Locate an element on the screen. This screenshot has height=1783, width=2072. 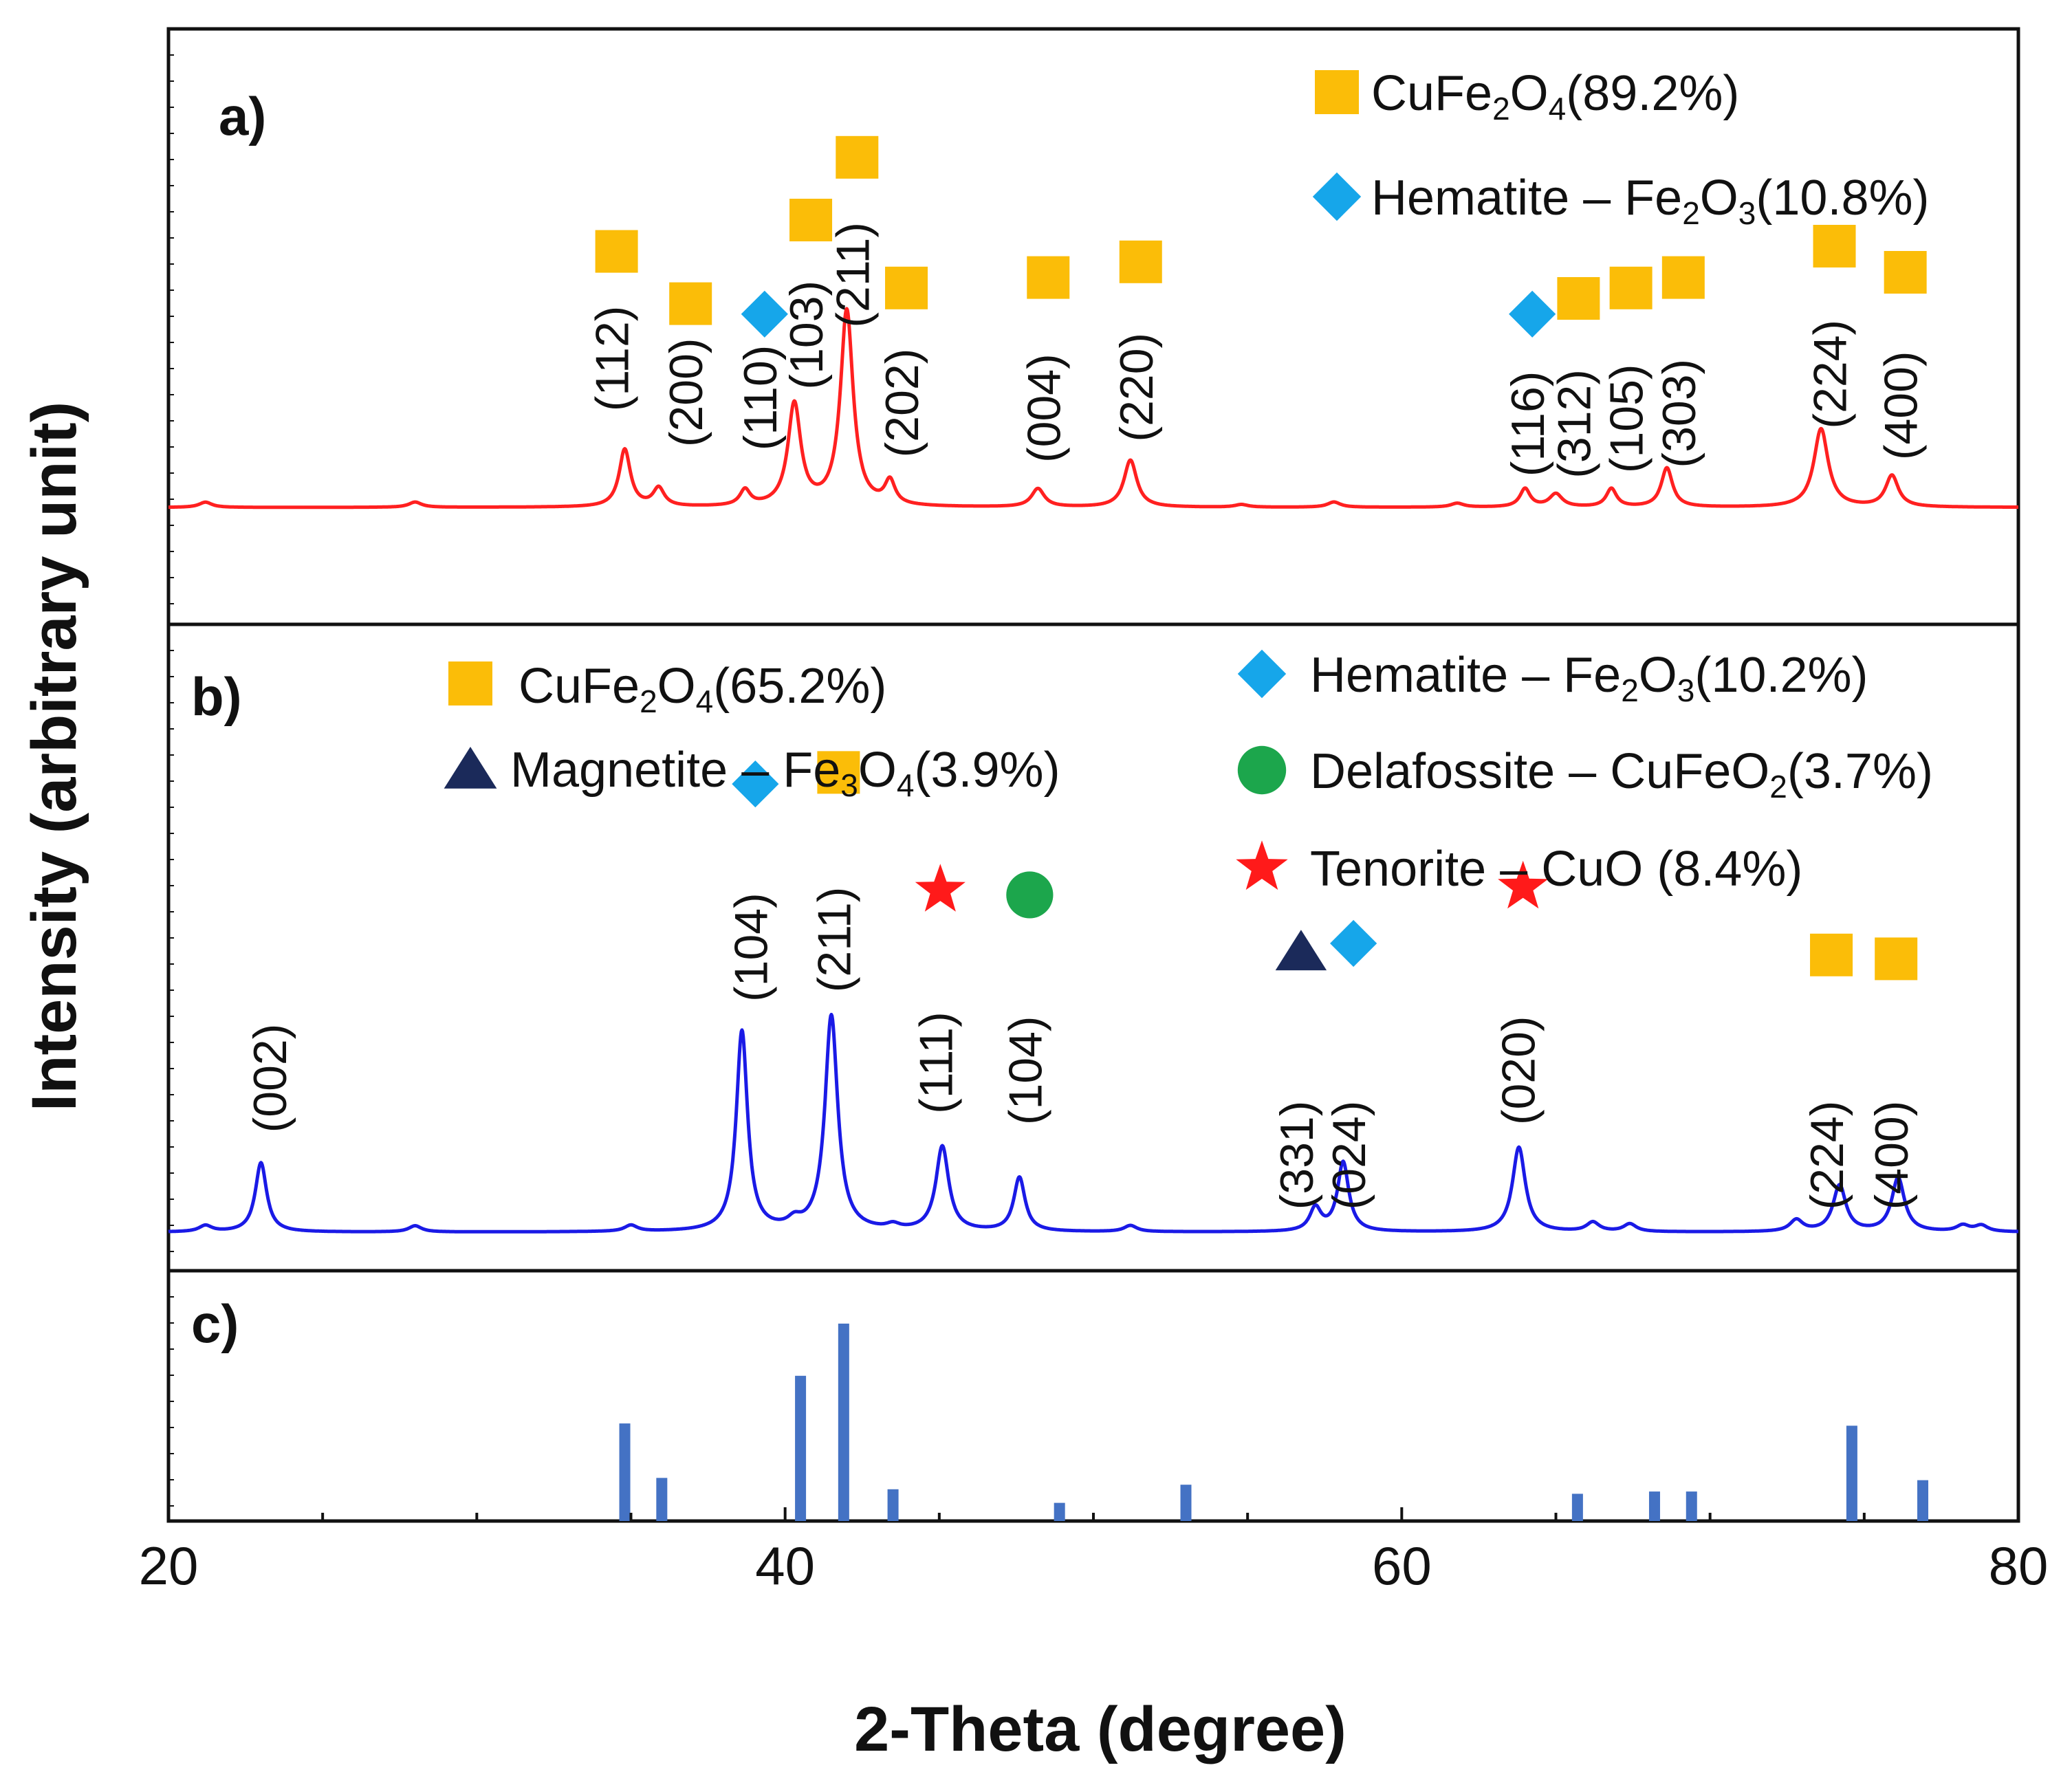
peak-hkl-label: (312) is located at coordinates (1574, 424).